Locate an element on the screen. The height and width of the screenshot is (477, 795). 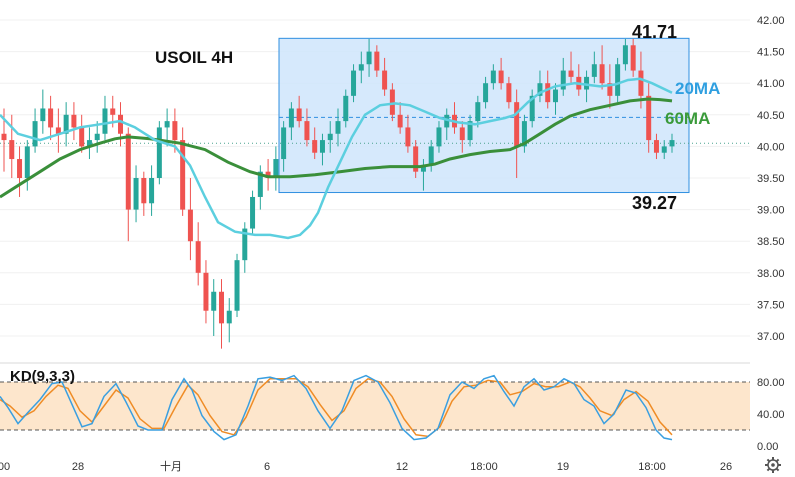
price-tick-label: 41.50 is located at coordinates (771, 53).